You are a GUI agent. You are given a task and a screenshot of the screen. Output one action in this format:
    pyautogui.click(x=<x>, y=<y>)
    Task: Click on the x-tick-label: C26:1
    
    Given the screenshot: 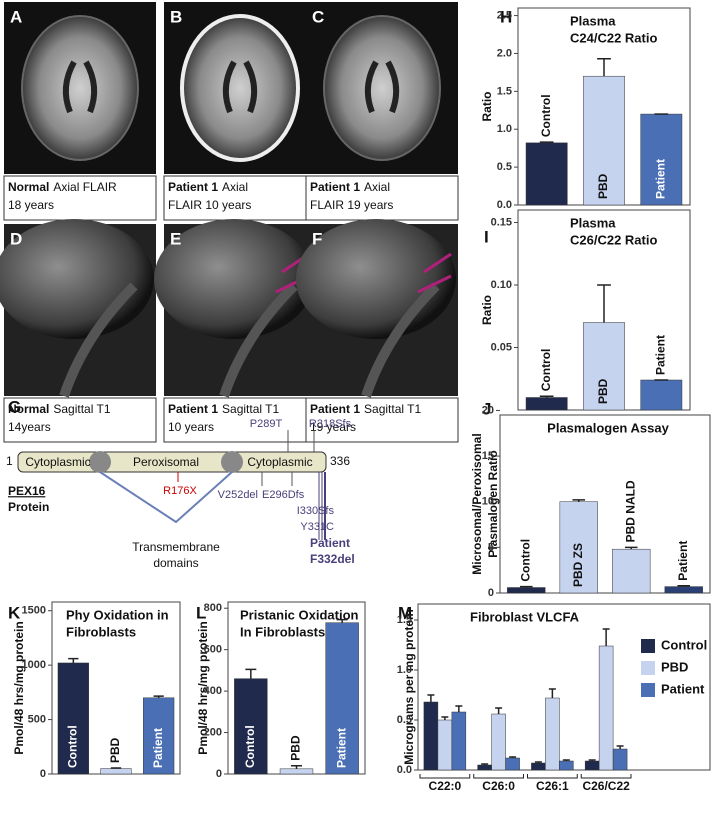 What is the action you would take?
    pyautogui.click(x=552, y=786)
    